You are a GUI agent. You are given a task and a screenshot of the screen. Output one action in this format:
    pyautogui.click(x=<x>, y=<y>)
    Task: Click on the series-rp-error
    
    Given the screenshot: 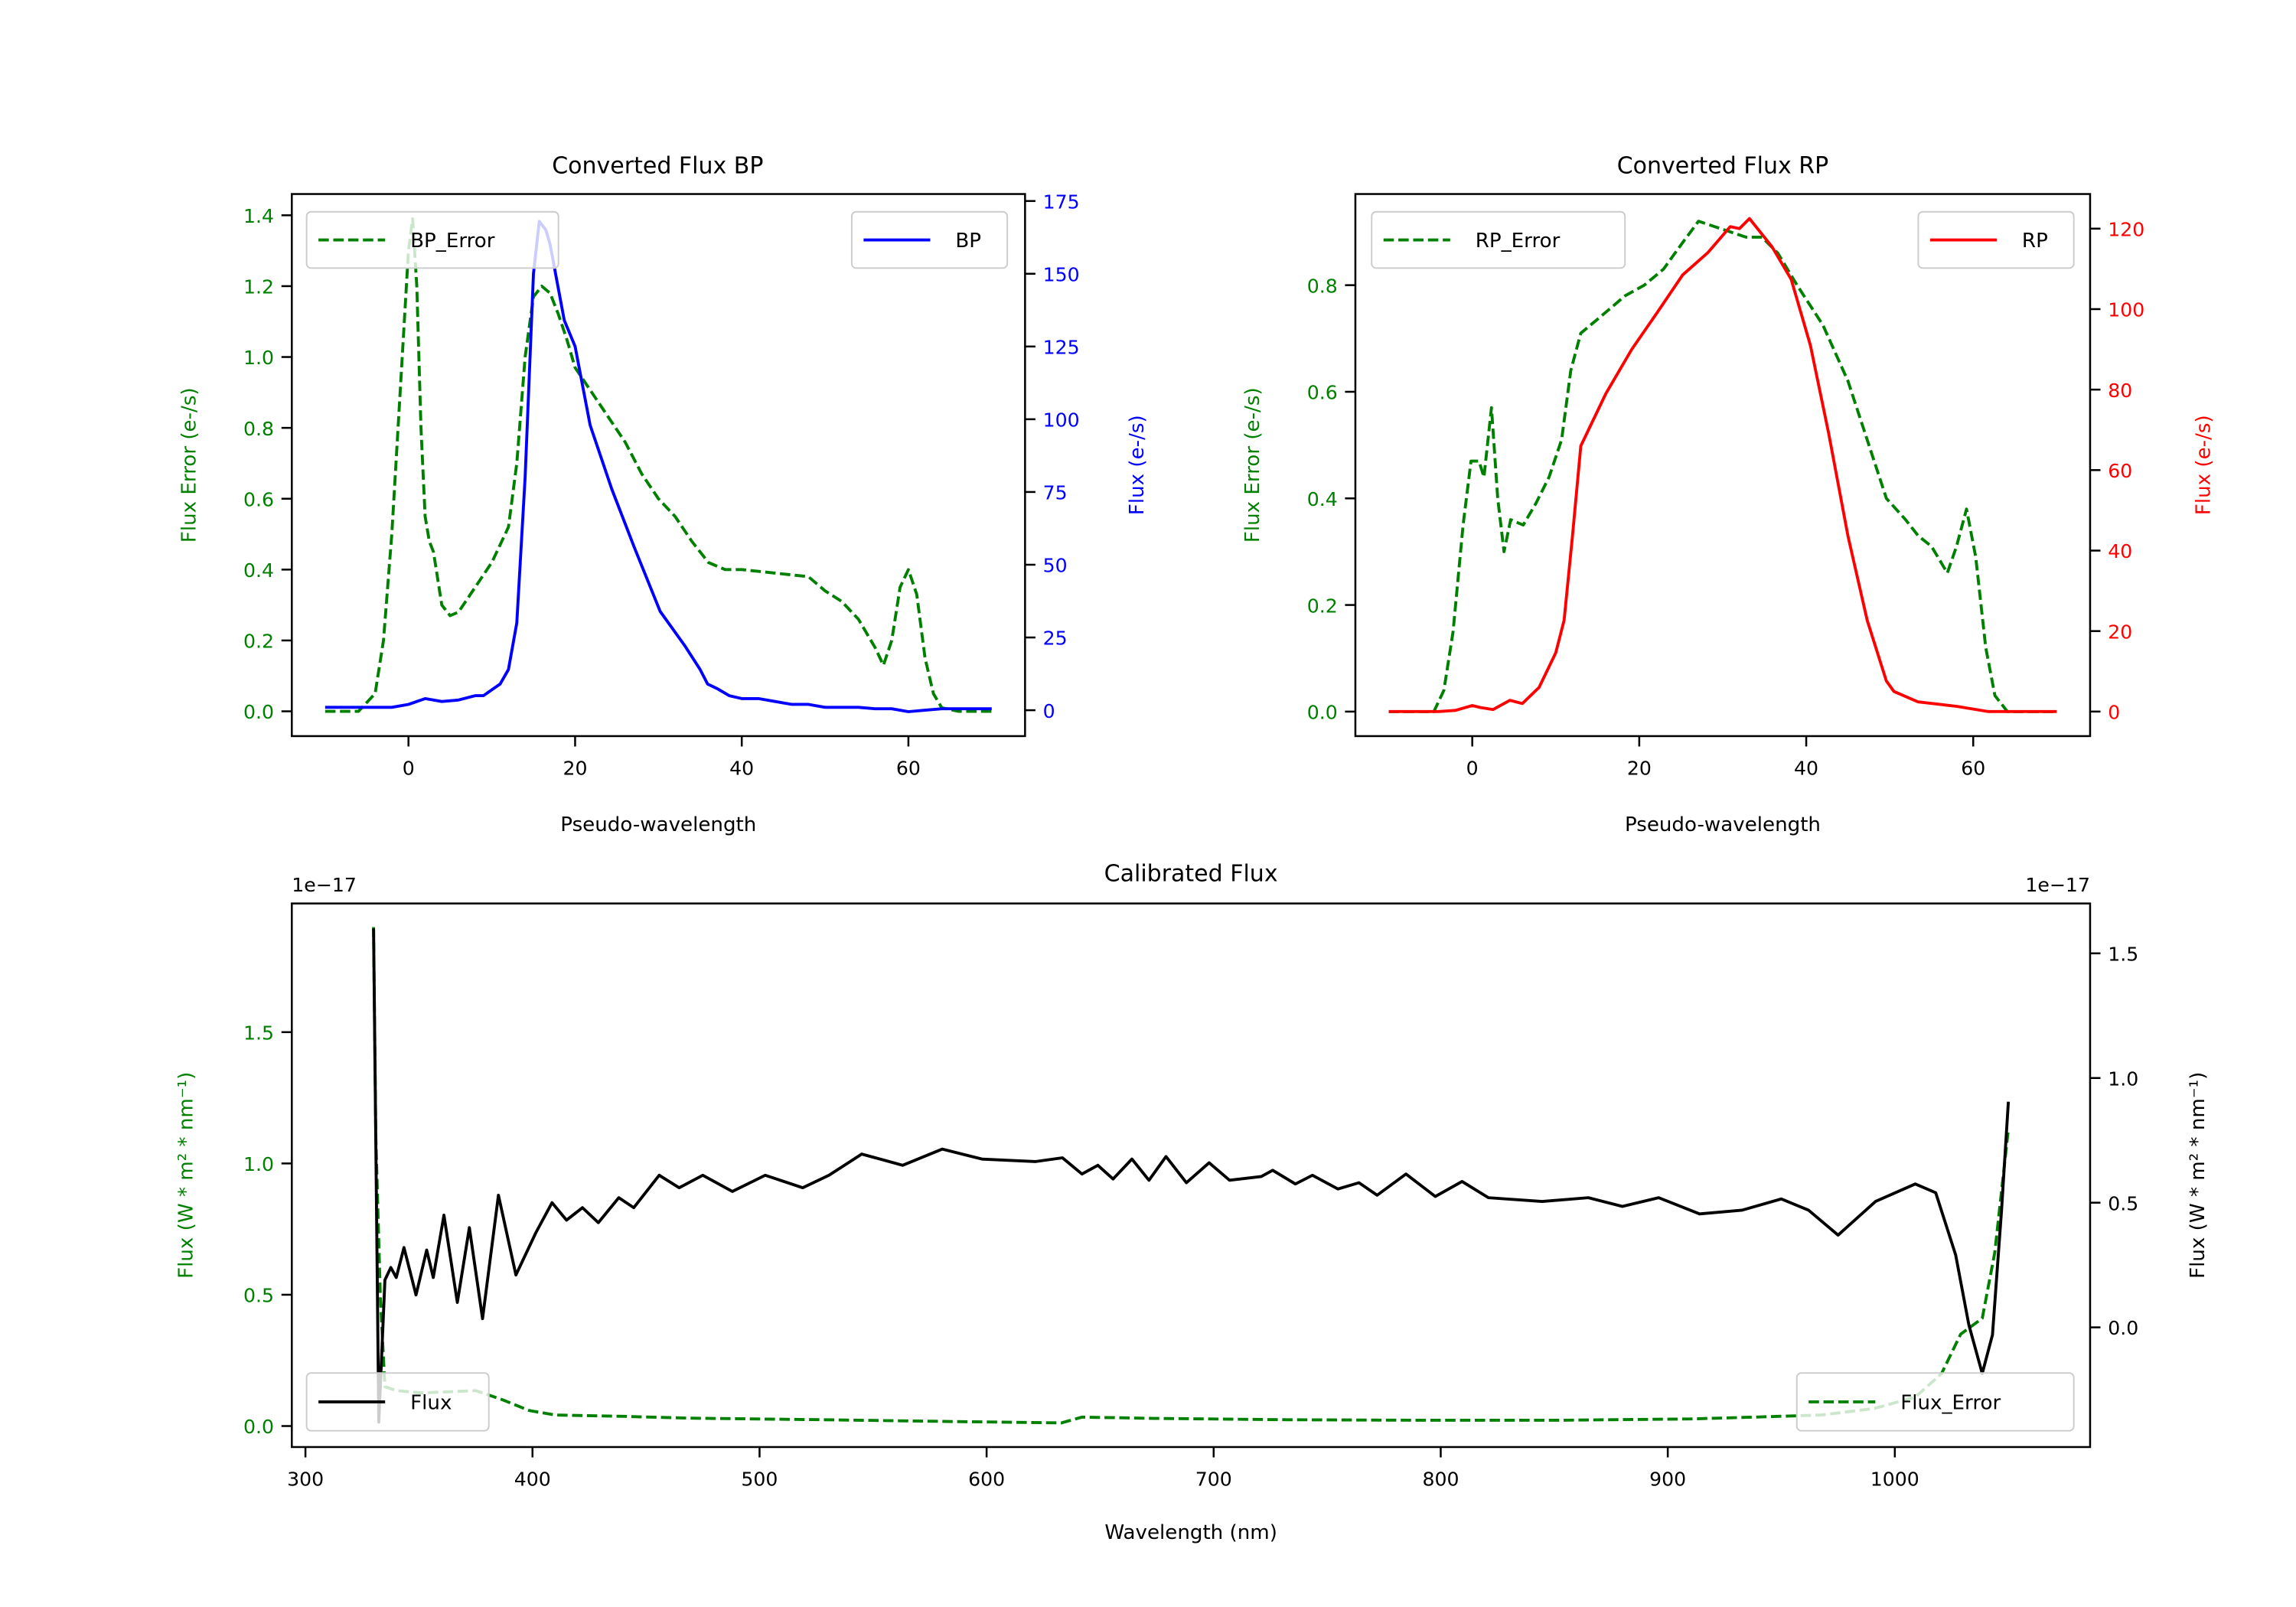 What is the action you would take?
    pyautogui.click(x=1722, y=466)
    